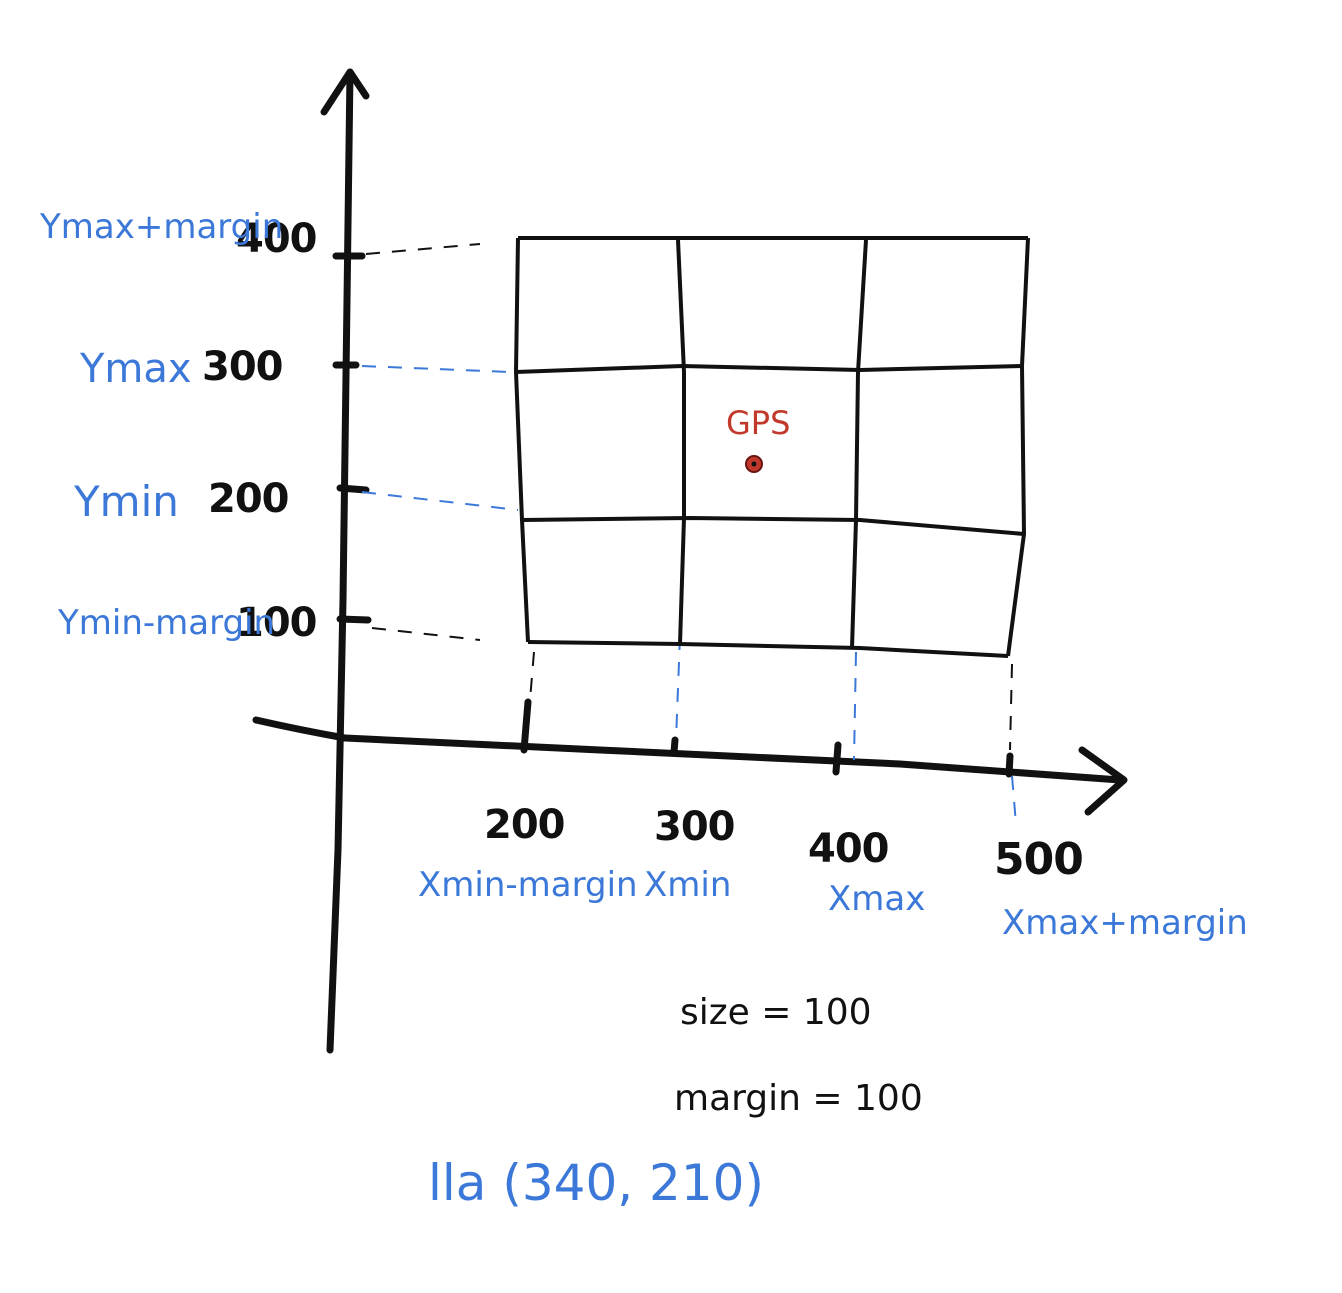 The width and height of the screenshot is (1342, 1293). What do you see at coordinates (166, 623) in the screenshot?
I see `y-label-ymin-margin: Ymin-margin` at bounding box center [166, 623].